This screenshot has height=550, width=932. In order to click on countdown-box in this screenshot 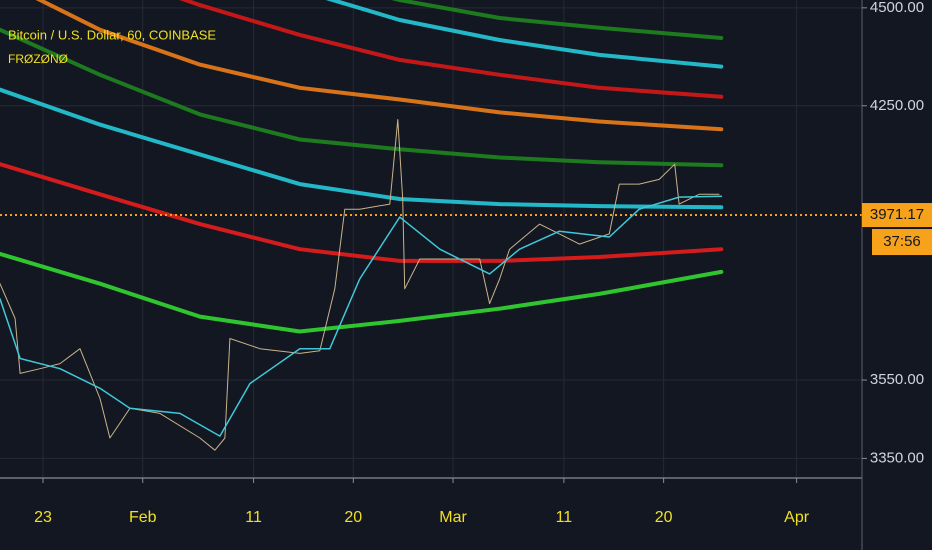, I will do `click(902, 242)`.